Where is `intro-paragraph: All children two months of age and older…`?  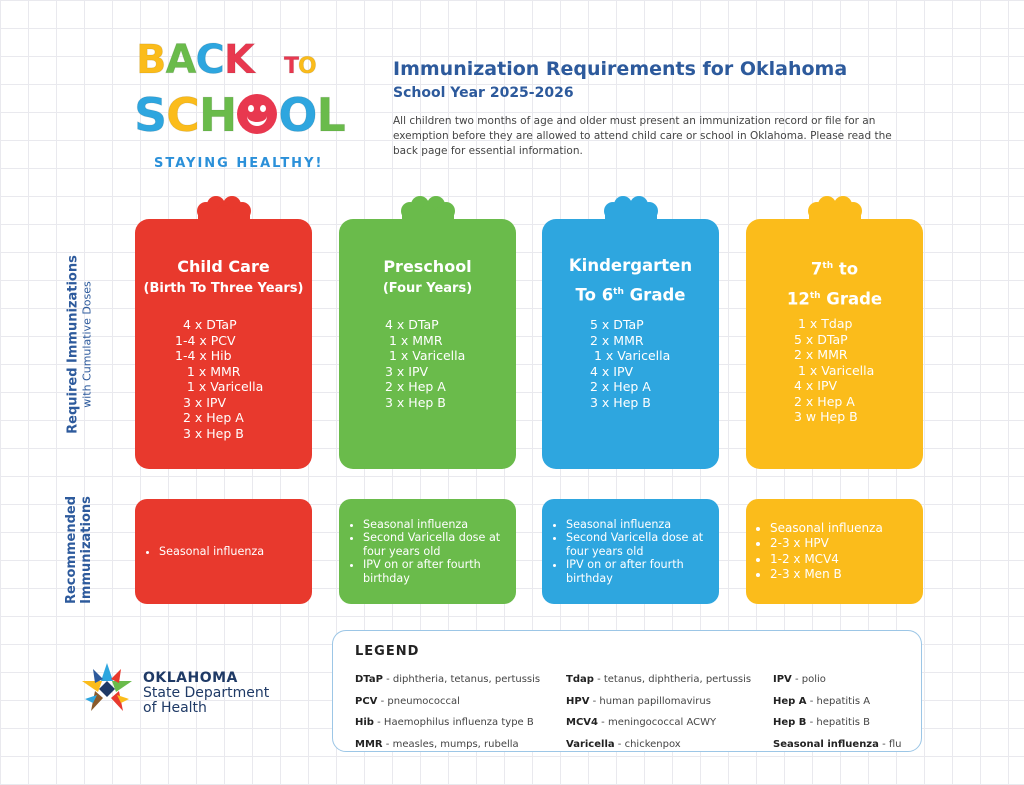 intro-paragraph: All children two months of age and older… is located at coordinates (642, 136).